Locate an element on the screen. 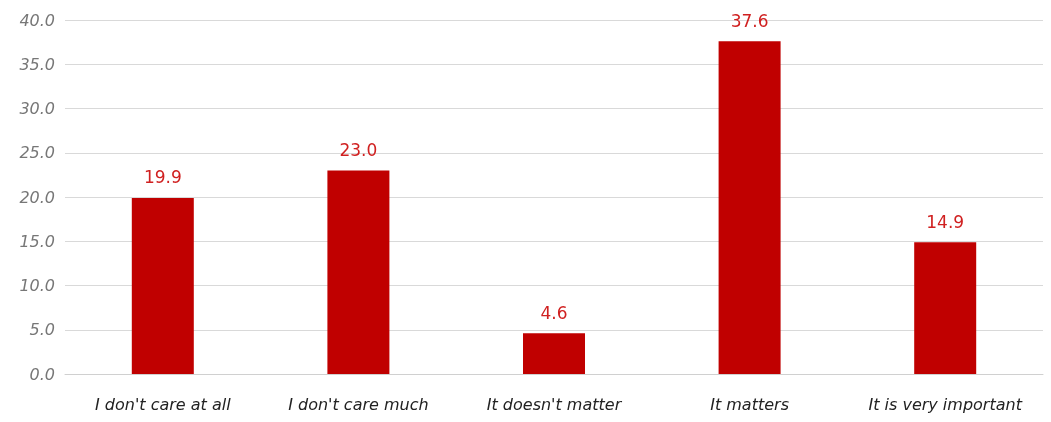 This screenshot has height=422, width=1051. x-tick-label: It matters is located at coordinates (749, 404).